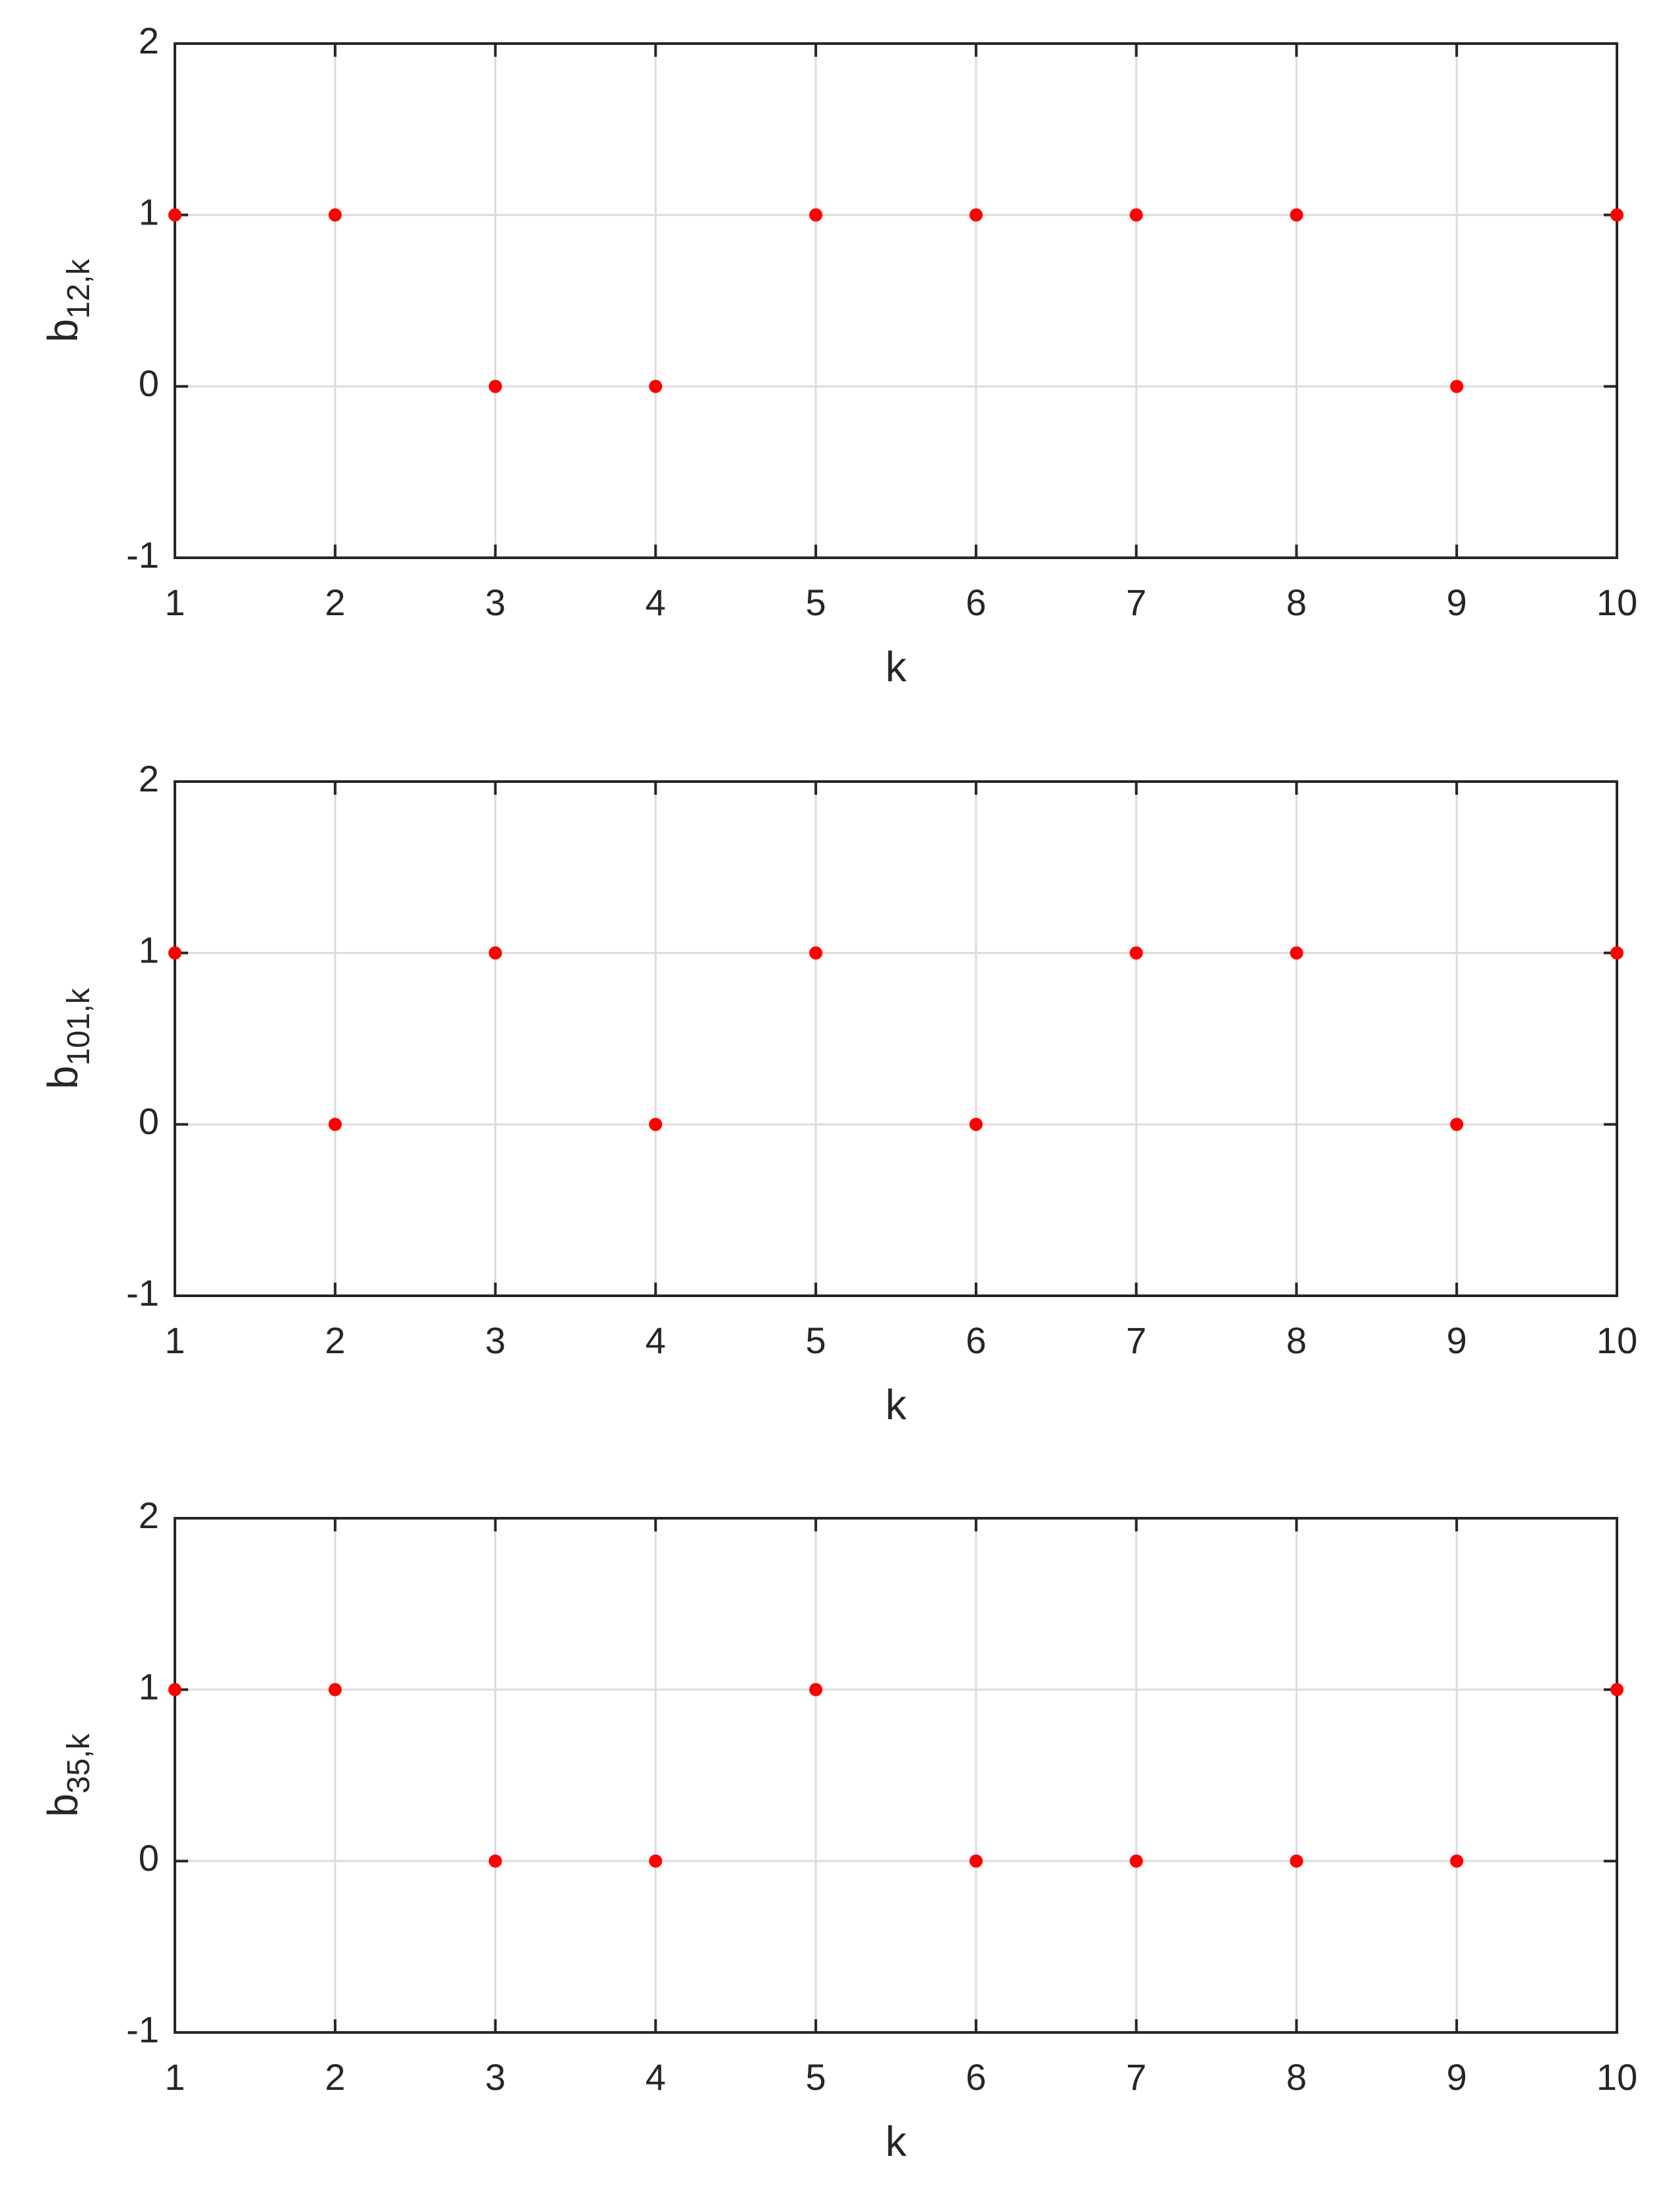  I want to click on y-label-subscript: 12,k, so click(79, 288).